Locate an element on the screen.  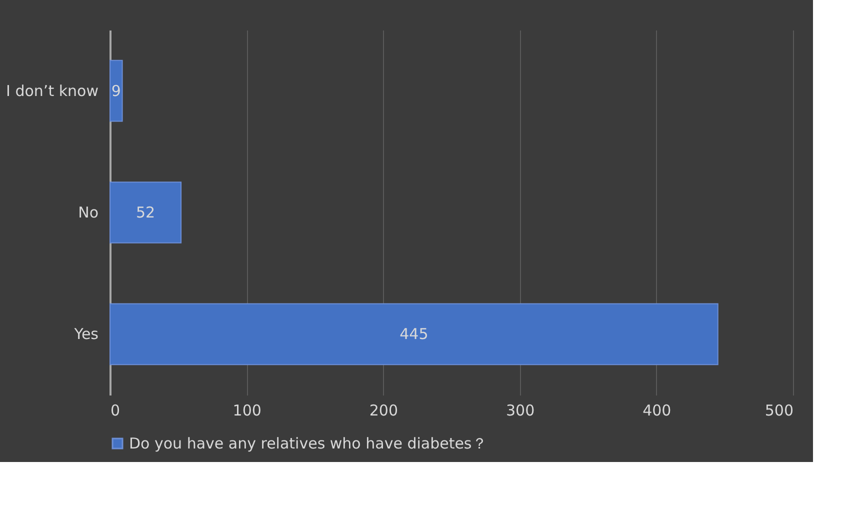
data-label: 445 is located at coordinates (414, 334).